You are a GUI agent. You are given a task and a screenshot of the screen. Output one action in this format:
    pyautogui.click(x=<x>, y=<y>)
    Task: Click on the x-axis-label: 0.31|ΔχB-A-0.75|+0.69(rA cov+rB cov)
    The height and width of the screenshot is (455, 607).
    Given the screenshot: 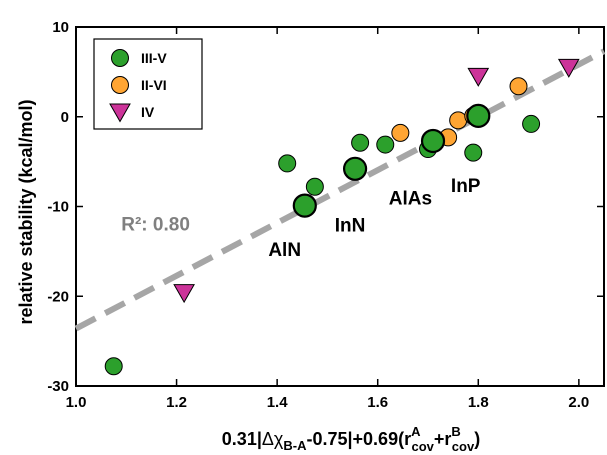 What is the action you would take?
    pyautogui.click(x=351, y=439)
    